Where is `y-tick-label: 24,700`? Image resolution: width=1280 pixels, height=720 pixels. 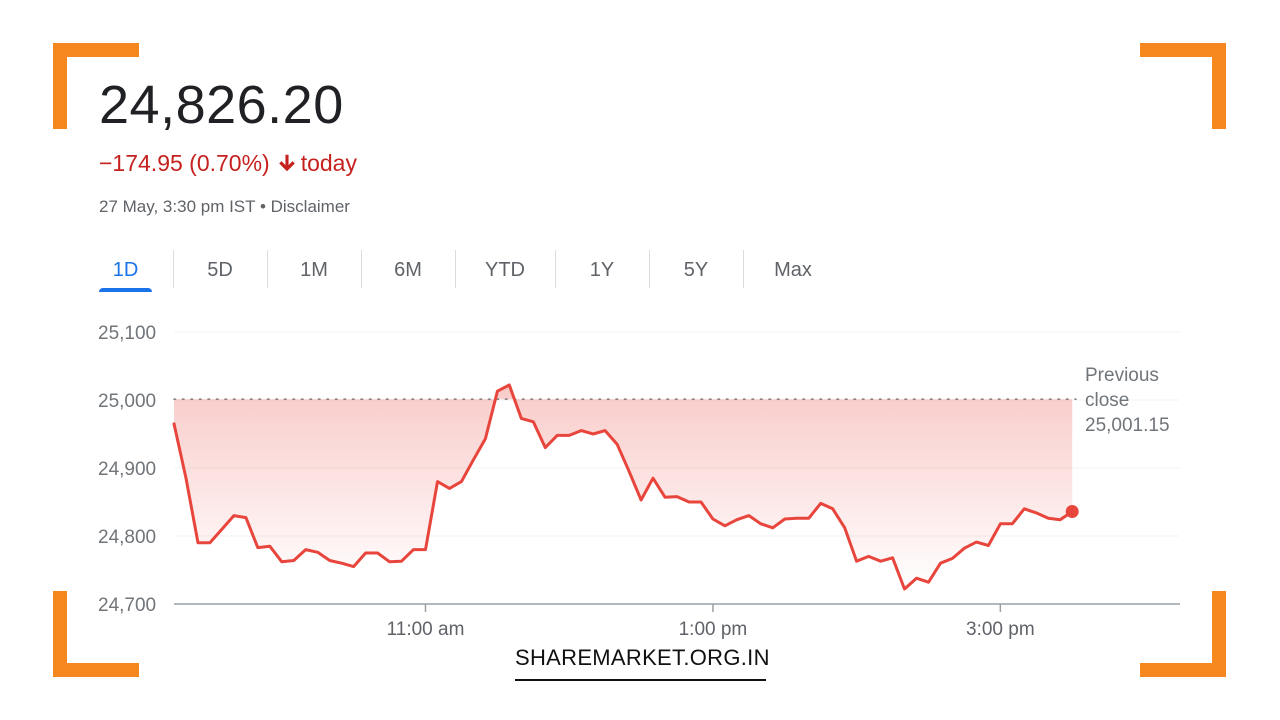 y-tick-label: 24,700 is located at coordinates (127, 605).